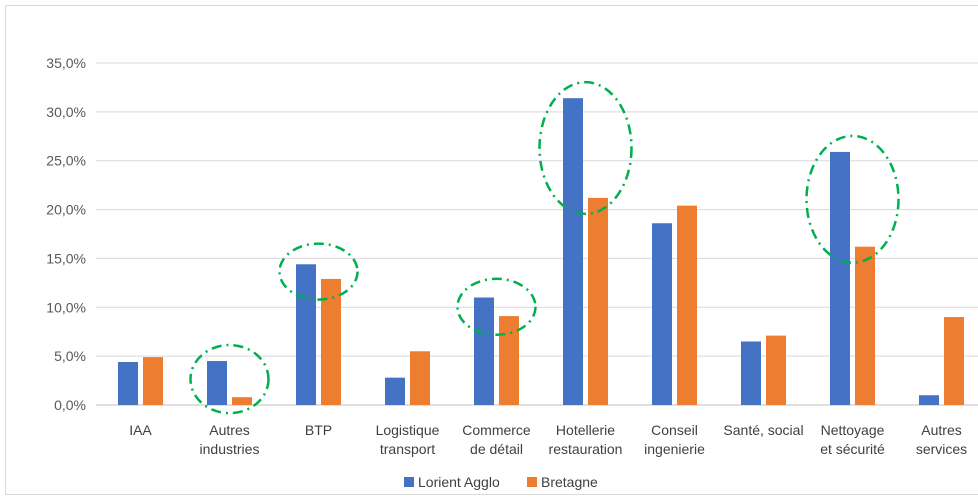  Describe the element at coordinates (70, 405) in the screenshot. I see `y-tick-label: 0,0%` at that location.